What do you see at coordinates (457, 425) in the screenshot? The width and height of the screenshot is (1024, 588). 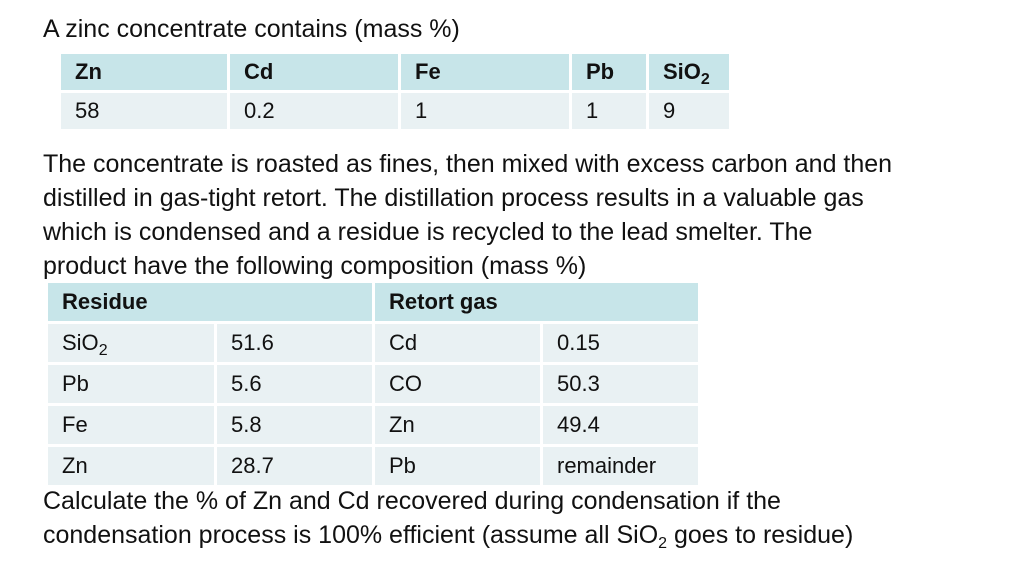 I see `gas-component: Zn` at bounding box center [457, 425].